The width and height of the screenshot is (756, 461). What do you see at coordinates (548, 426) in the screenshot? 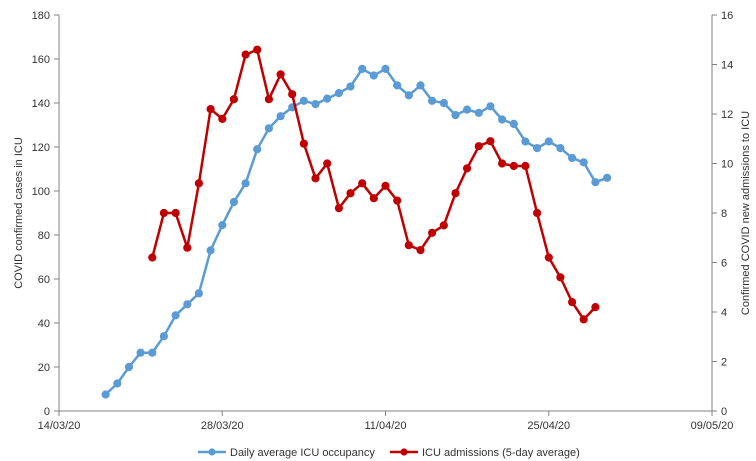
I see `x-tick-label: 25/04/20` at bounding box center [548, 426].